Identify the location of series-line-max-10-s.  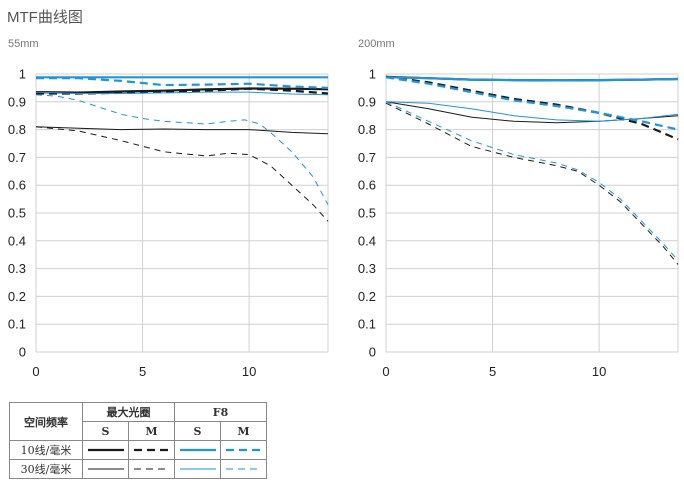
(182, 90).